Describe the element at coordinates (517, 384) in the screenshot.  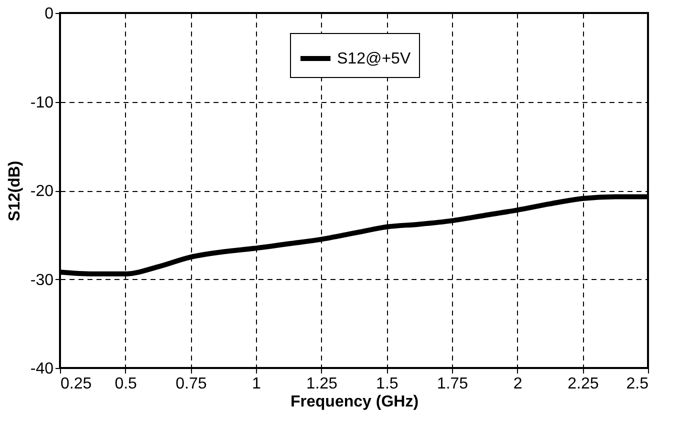
I see `x-tick-label: 2` at that location.